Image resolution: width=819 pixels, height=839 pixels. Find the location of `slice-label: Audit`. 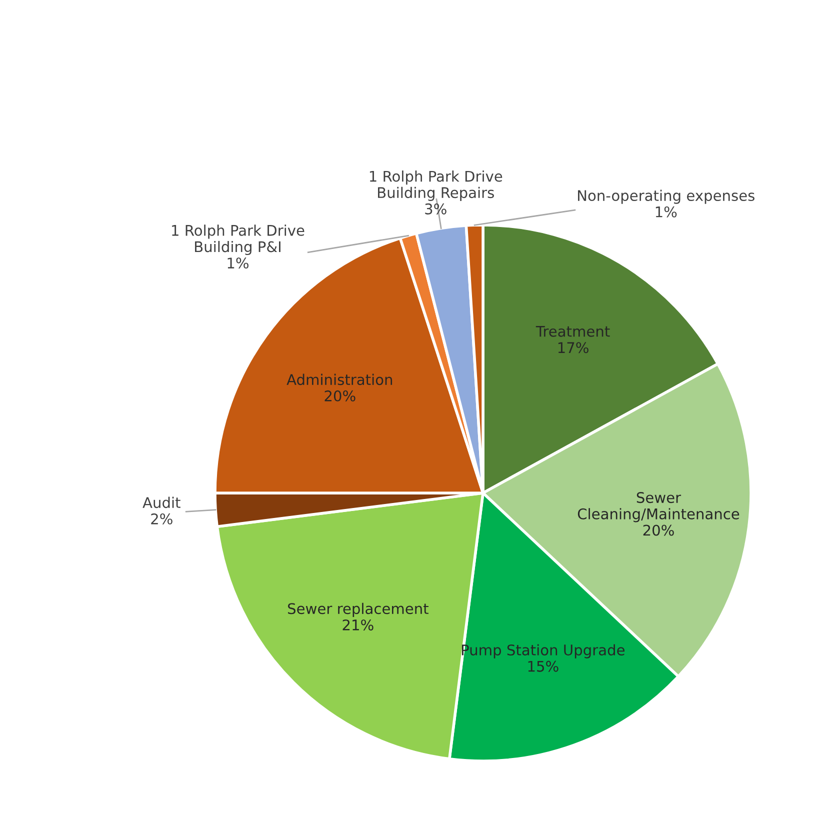

slice-label: Audit is located at coordinates (161, 502).